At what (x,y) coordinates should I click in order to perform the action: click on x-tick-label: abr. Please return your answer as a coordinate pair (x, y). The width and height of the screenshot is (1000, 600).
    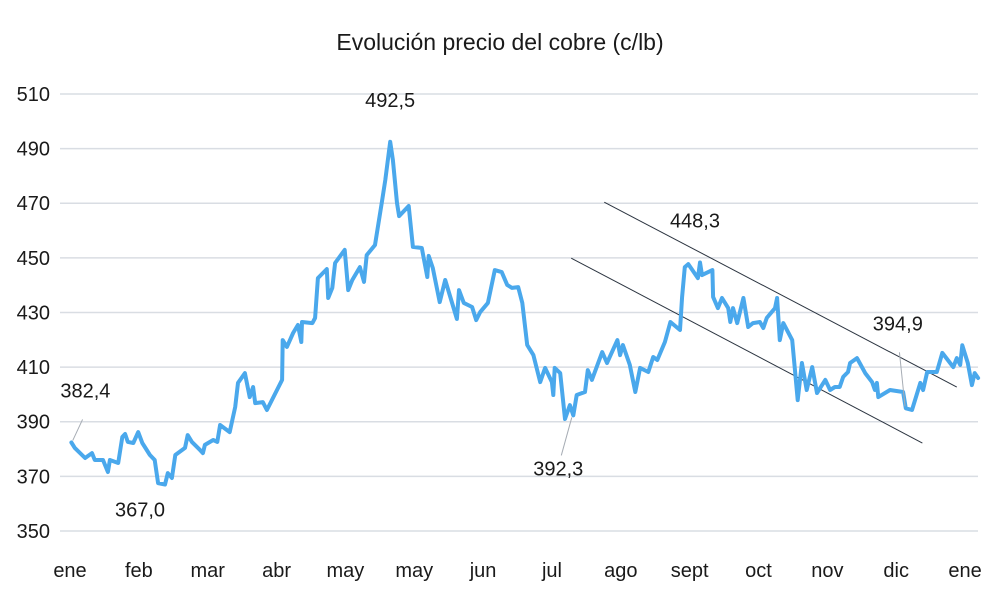
    Looking at the image, I should click on (276, 571).